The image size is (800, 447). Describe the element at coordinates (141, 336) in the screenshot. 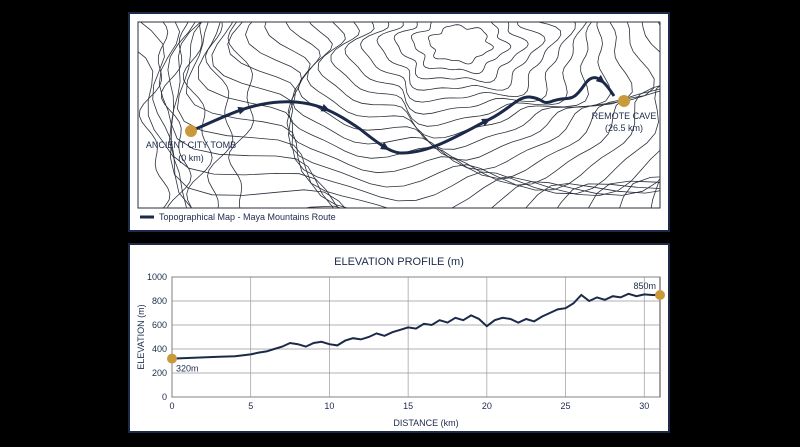

I see `y-axis-label: ELEVATION (m)` at that location.